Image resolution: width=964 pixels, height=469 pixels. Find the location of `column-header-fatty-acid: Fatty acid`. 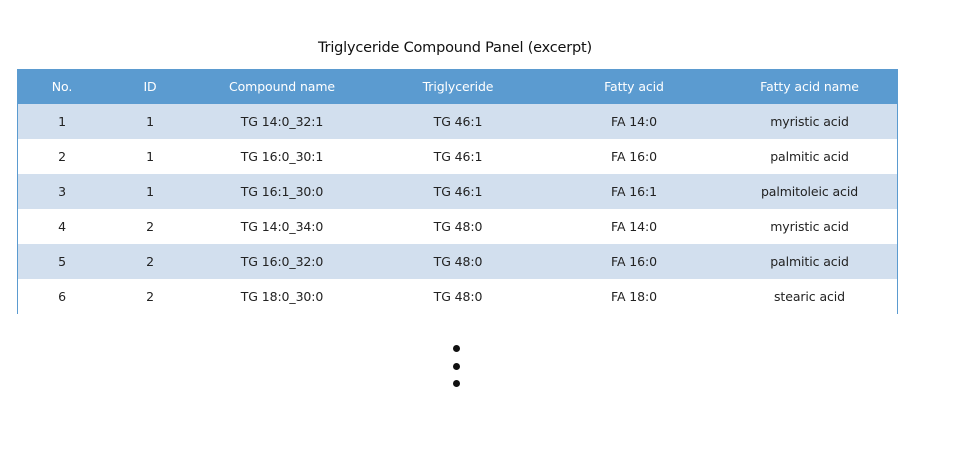

column-header-fatty-acid: Fatty acid is located at coordinates (634, 86).